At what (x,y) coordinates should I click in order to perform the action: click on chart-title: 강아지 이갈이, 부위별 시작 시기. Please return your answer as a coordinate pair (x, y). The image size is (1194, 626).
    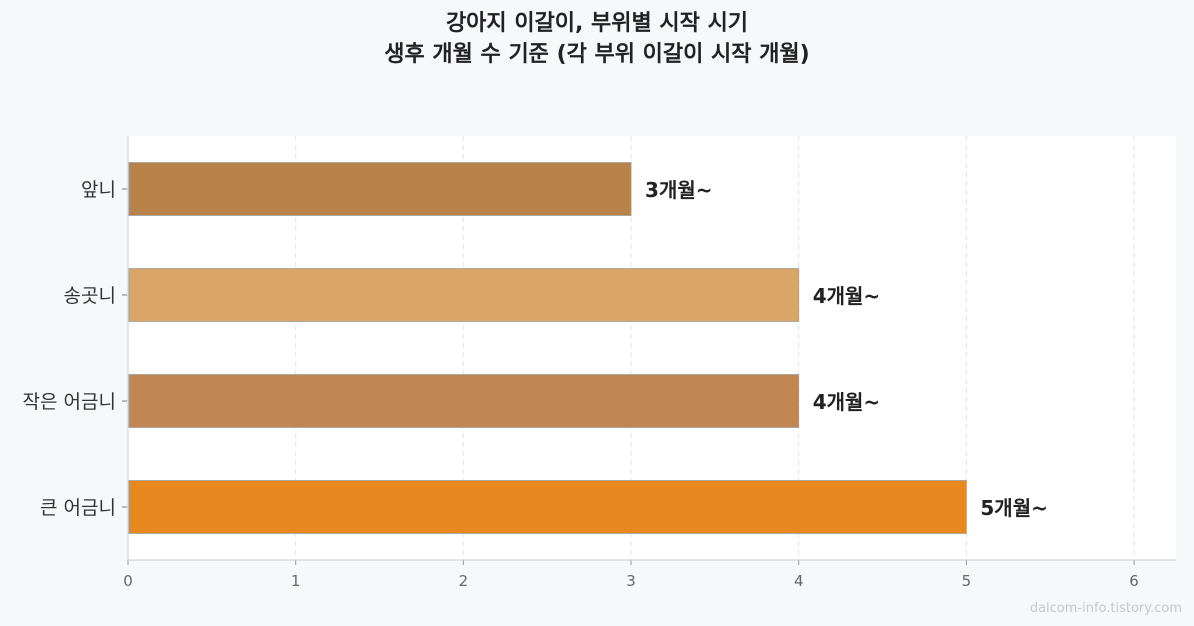
    Looking at the image, I should click on (597, 23).